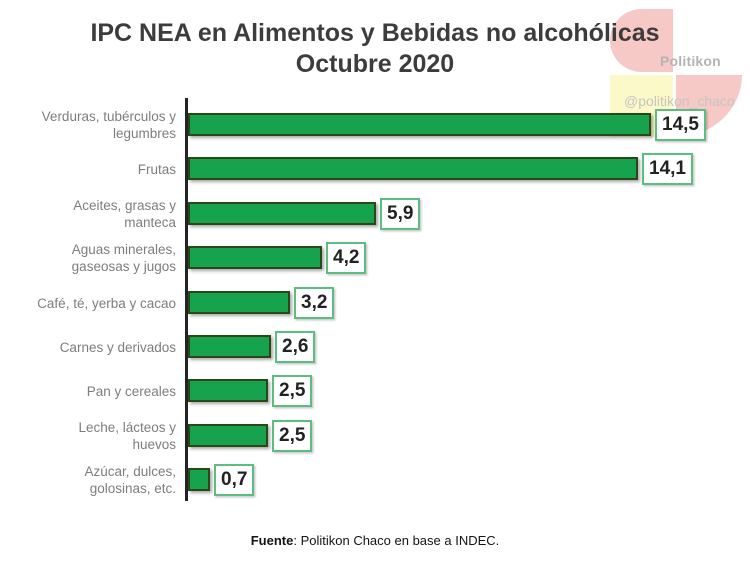 The width and height of the screenshot is (750, 563). Describe the element at coordinates (690, 61) in the screenshot. I see `watermark-brand-text: Politikon` at that location.